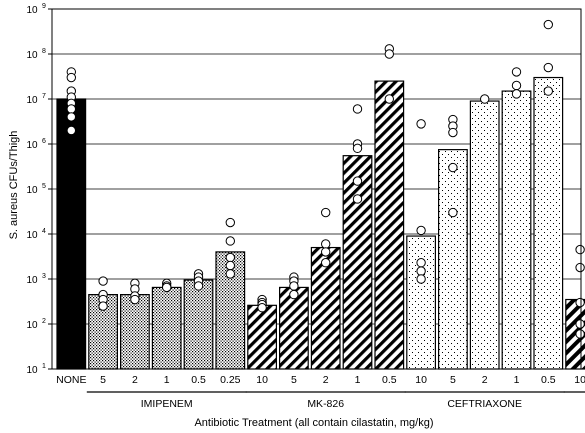 The height and width of the screenshot is (433, 585). I want to click on y-tick-label: 10 1, so click(36, 369).